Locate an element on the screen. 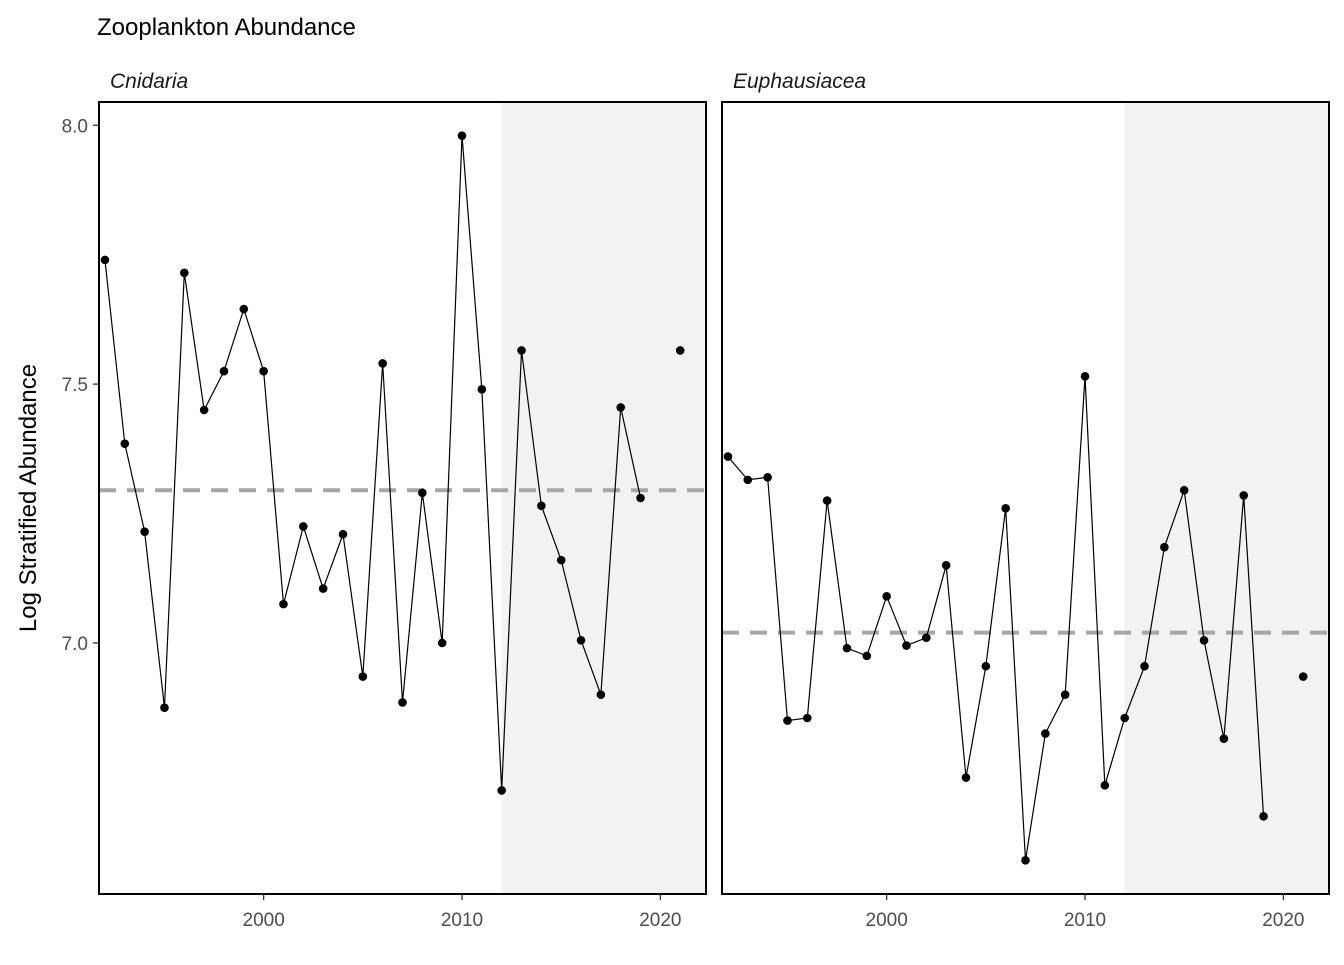 The image size is (1344, 965). panel-strip-label: Euphausiacea is located at coordinates (799, 81).